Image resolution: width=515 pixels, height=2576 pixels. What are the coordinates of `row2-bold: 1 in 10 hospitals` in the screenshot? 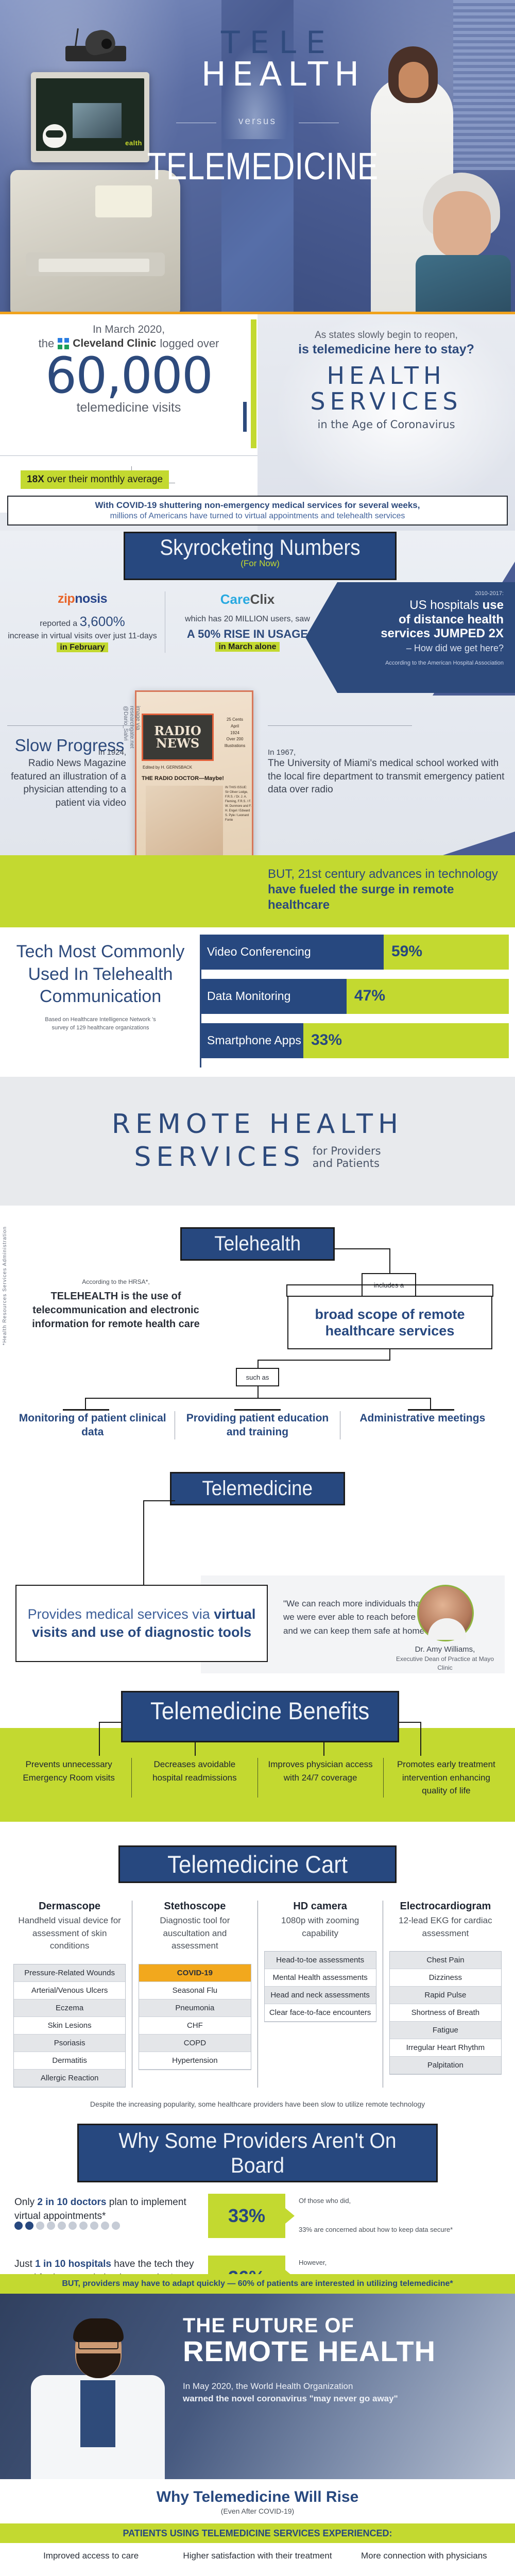 It's located at (73, 2263).